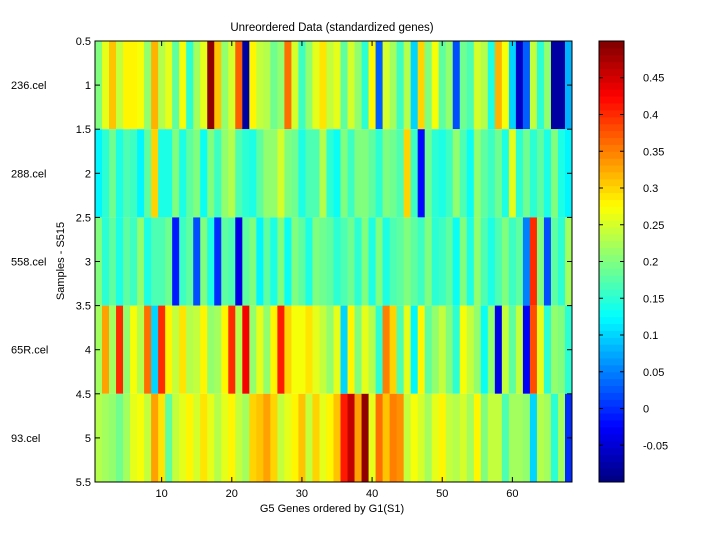 This screenshot has height=540, width=720. Describe the element at coordinates (83, 483) in the screenshot. I see `y-tick-label: 5.5` at that location.